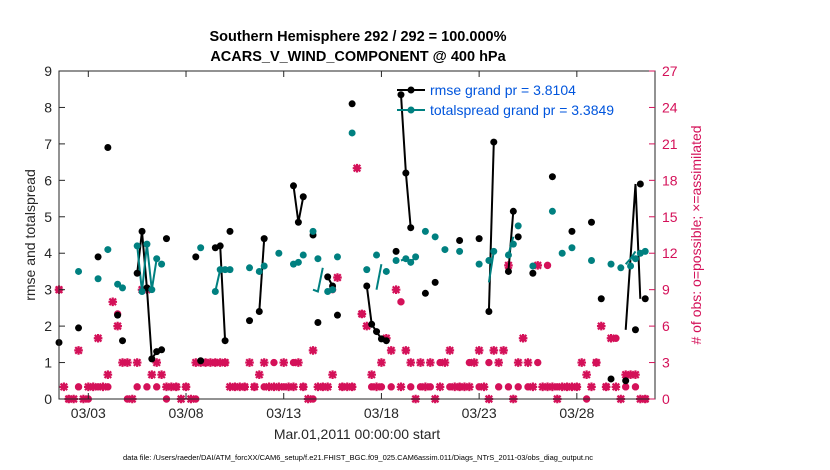 Image resolution: width=830 pixels, height=470 pixels. What do you see at coordinates (670, 180) in the screenshot?
I see `y-right-tick-label: 18` at bounding box center [670, 180].